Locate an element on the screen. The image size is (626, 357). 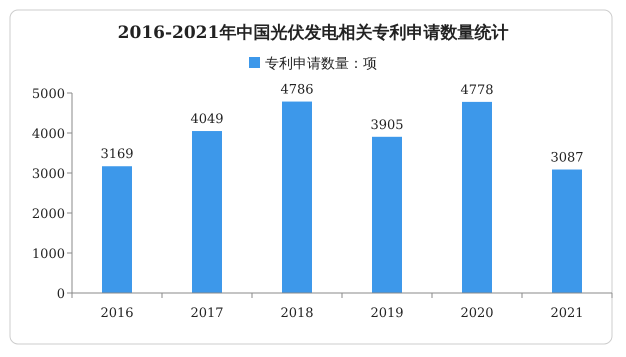
x-tick-label: 2017 is located at coordinates (207, 313).